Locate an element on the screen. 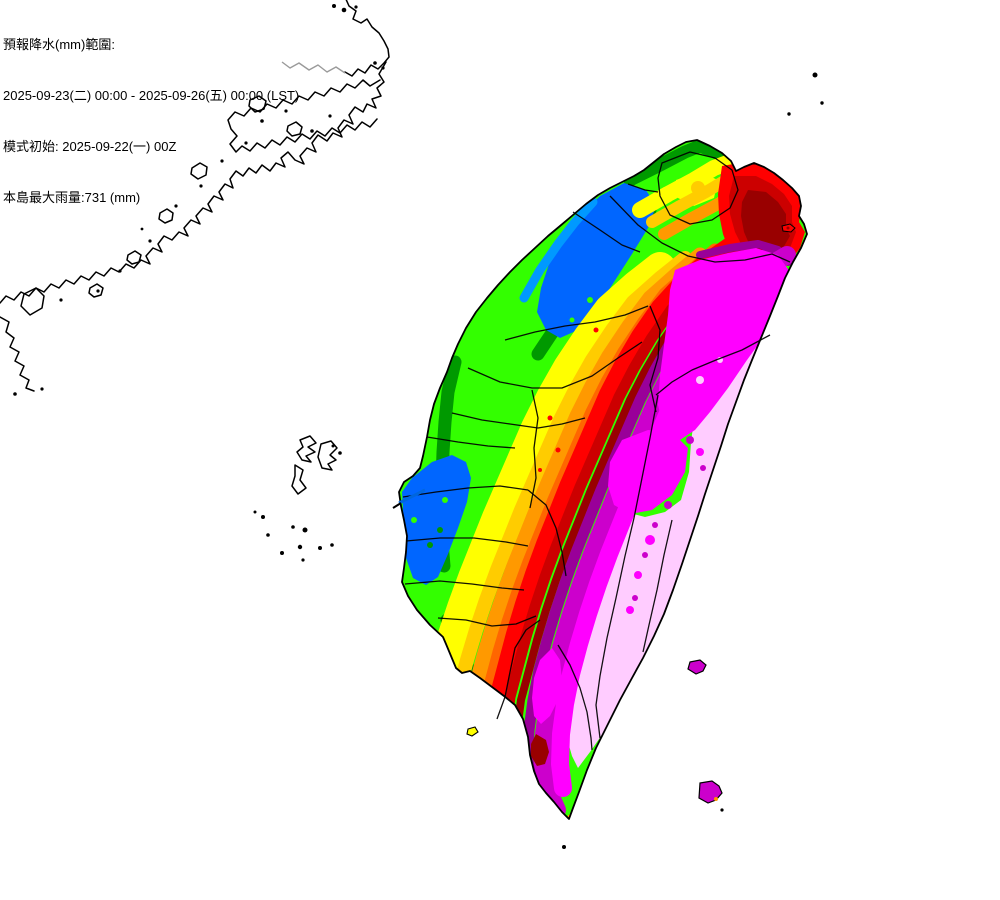 This screenshot has width=1000, height=900. county-border-taipei-loop is located at coordinates (698, 188).